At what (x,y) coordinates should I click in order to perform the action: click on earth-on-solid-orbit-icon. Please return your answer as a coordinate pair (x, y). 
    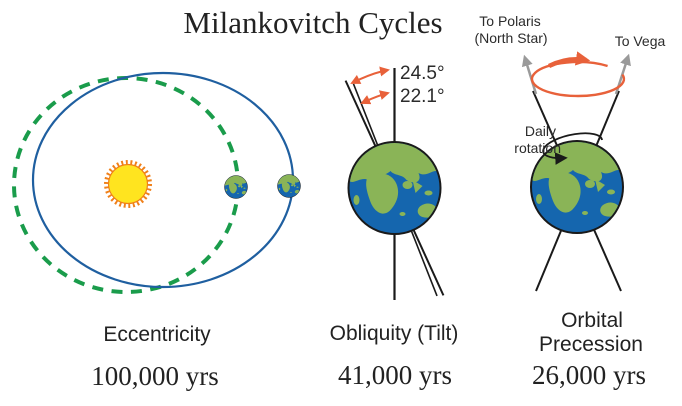
    Looking at the image, I should click on (289, 185).